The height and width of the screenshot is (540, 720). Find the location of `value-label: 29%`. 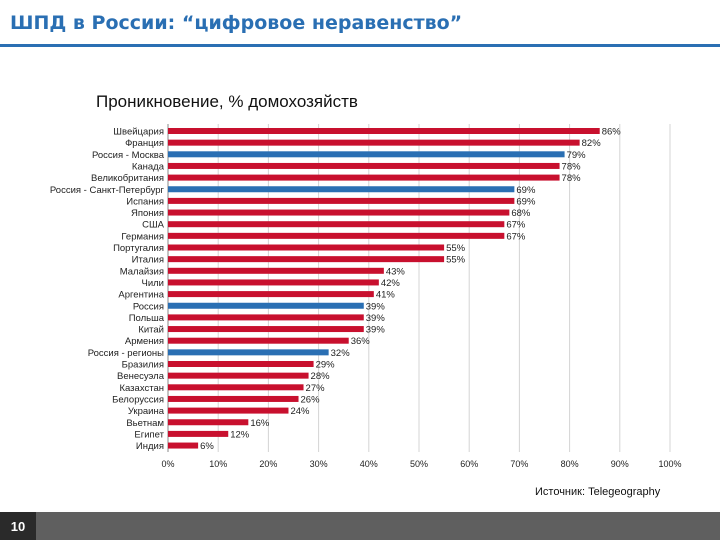

value-label: 29% is located at coordinates (326, 365).